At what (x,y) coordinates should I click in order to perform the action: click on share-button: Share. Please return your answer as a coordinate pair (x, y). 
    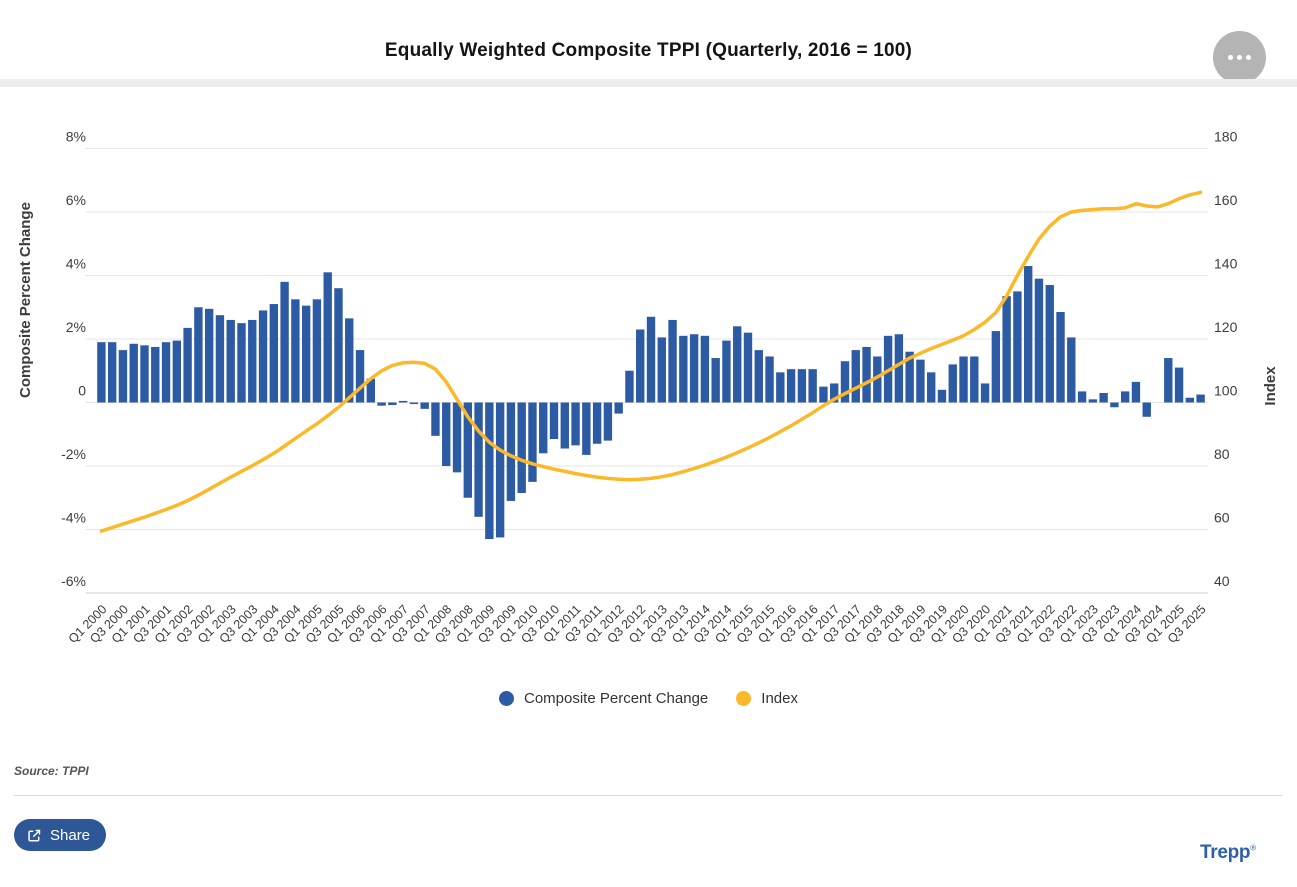
    Looking at the image, I should click on (60, 835).